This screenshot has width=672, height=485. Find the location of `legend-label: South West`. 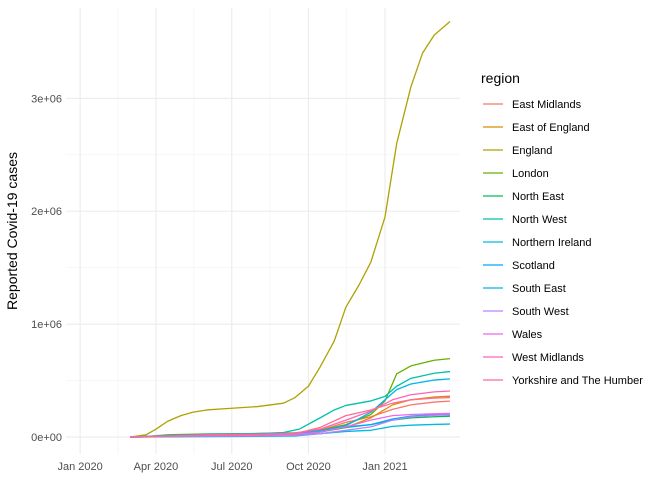

legend-label: South West is located at coordinates (540, 312).